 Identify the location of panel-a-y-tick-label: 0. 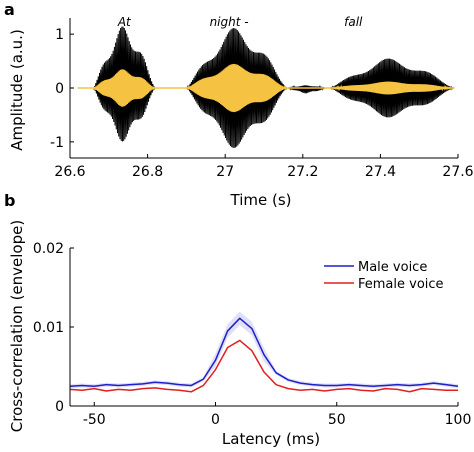
(59, 89).